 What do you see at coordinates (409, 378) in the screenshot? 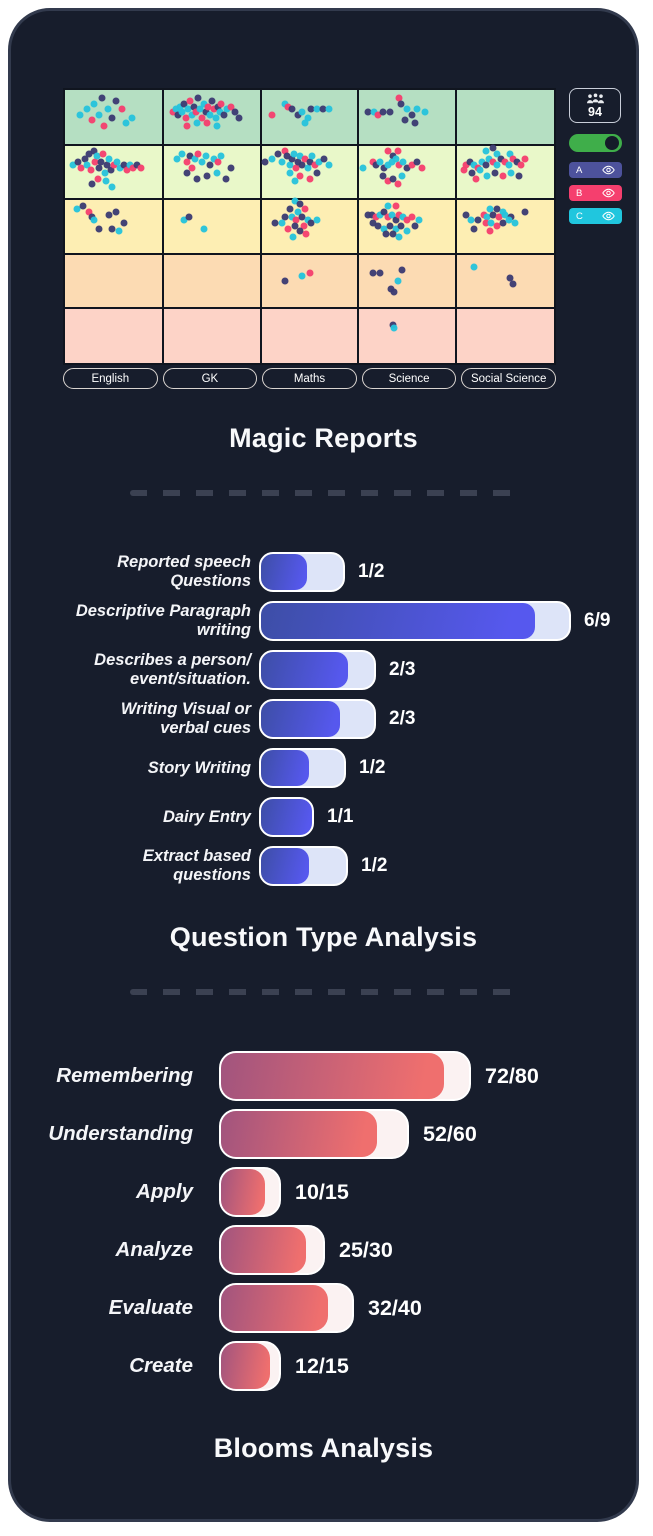
I see `subject-button-science: Science` at bounding box center [409, 378].